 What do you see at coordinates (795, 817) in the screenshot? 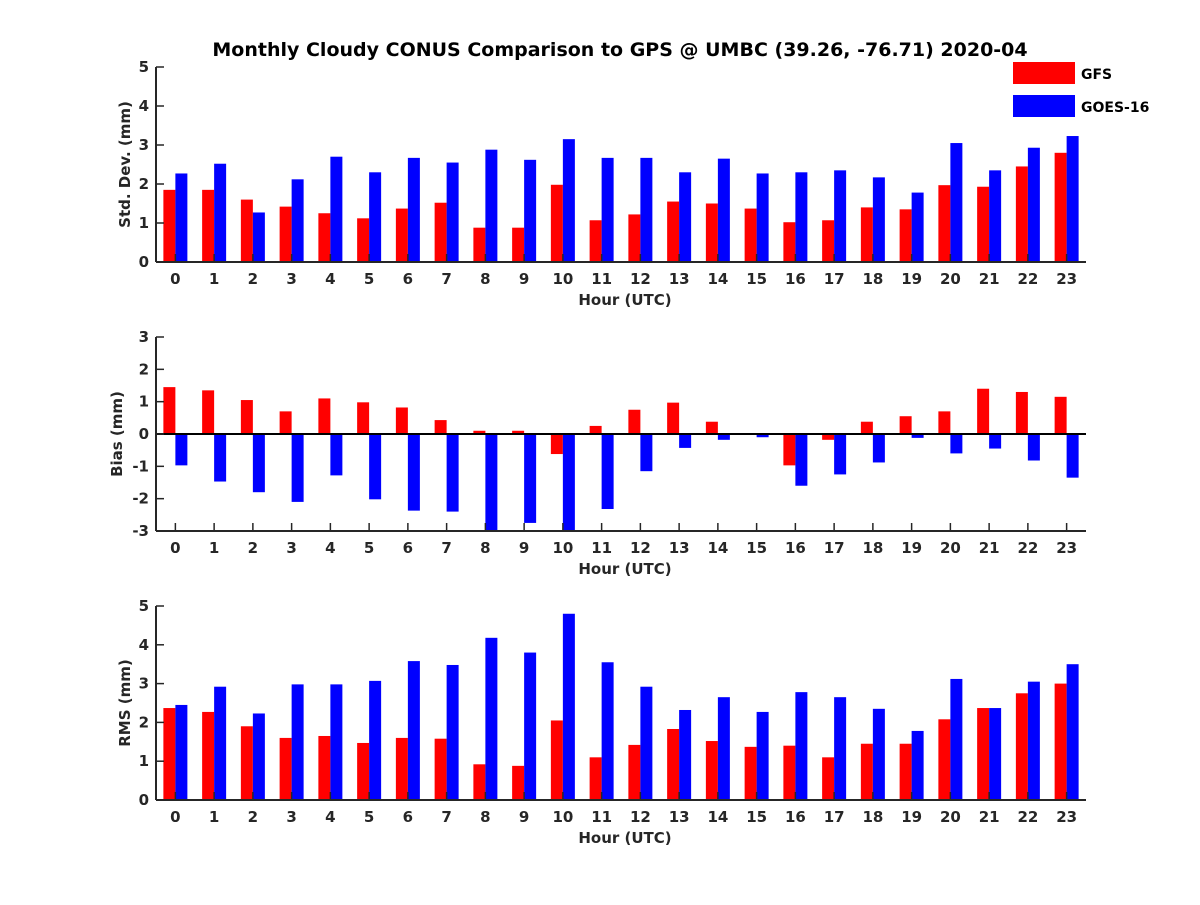
I see `x-tick-label: 16` at bounding box center [795, 817].